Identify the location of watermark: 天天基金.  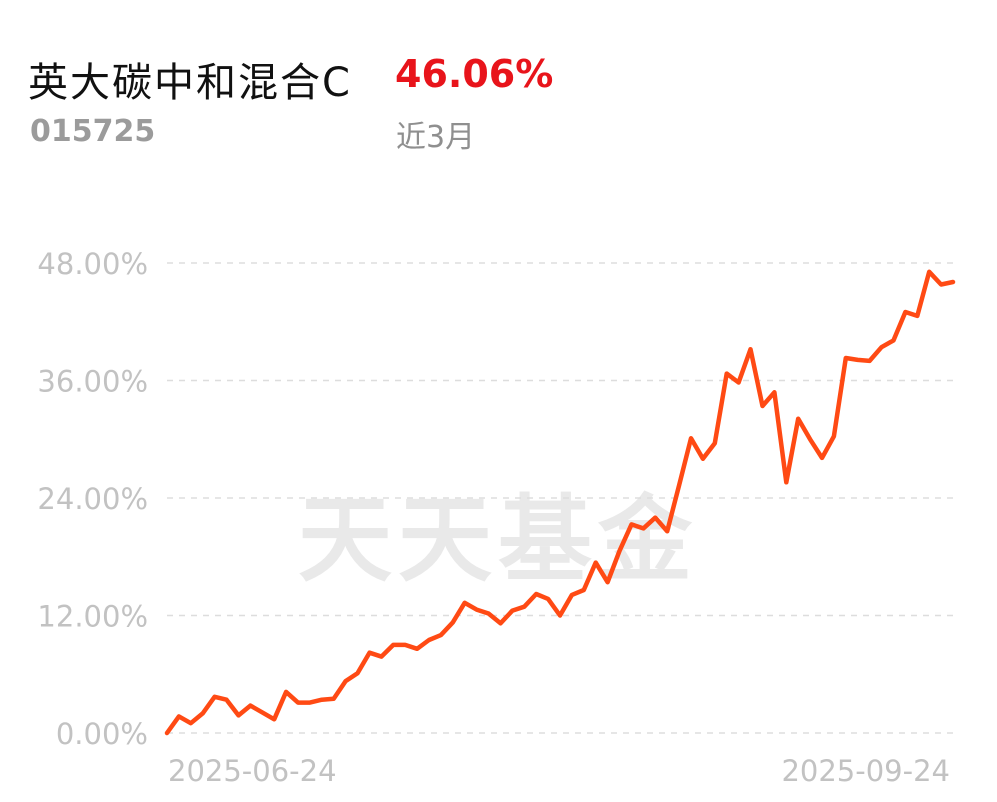
(498, 540).